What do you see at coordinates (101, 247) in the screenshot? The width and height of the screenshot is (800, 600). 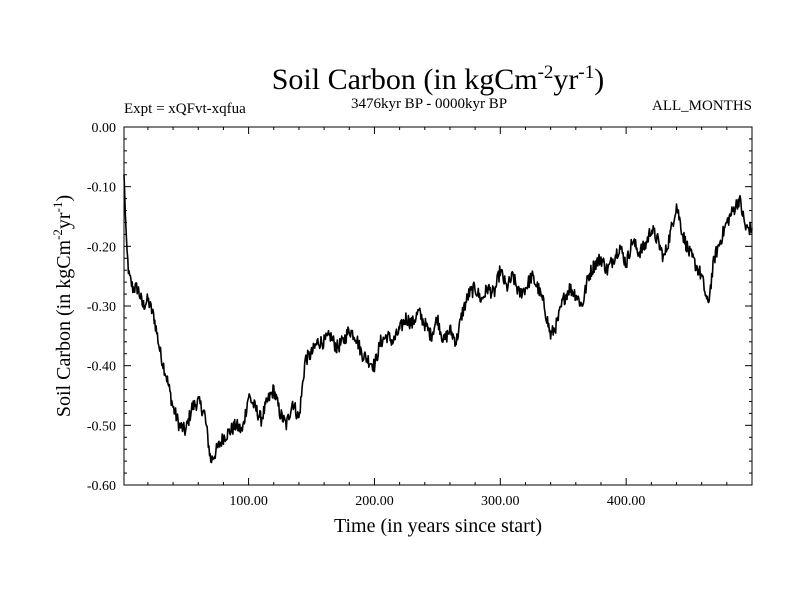 I see `y-tick-label: -0.20` at bounding box center [101, 247].